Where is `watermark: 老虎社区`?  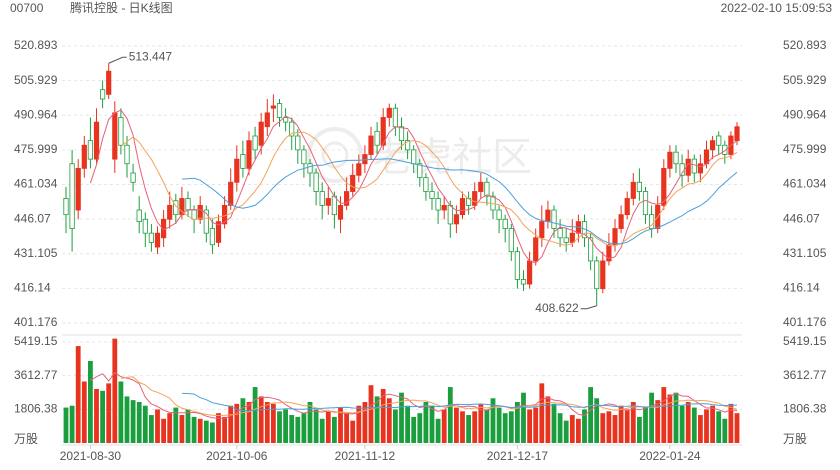
watermark: 老虎社区 is located at coordinates (452, 158).